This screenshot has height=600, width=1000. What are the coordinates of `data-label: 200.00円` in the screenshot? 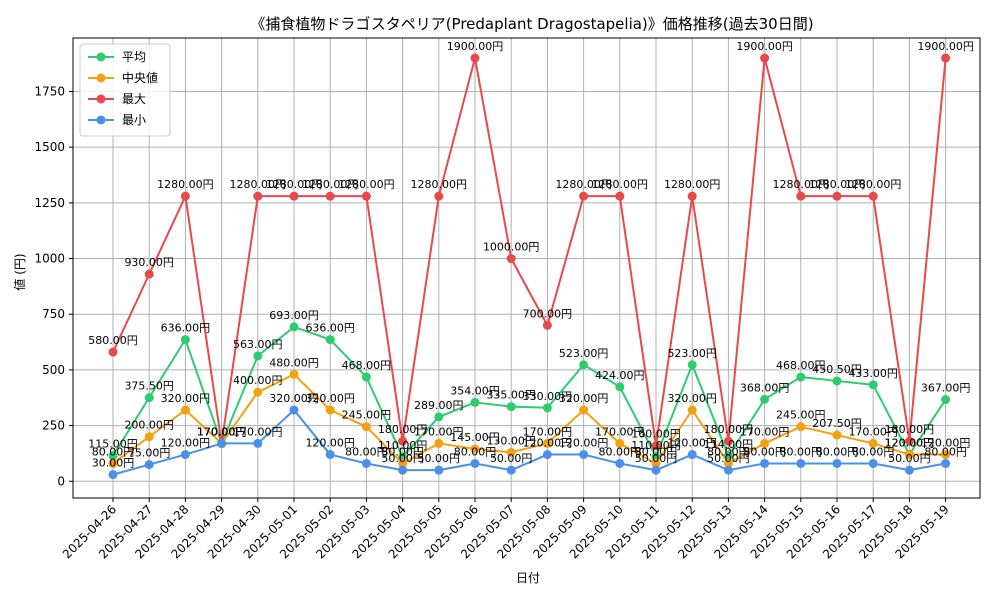 It's located at (149, 425).